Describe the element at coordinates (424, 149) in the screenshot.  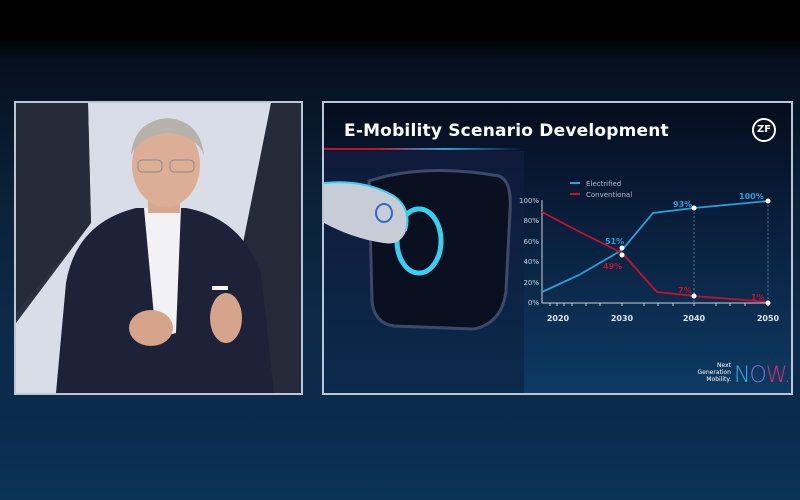
I see `title-underline` at that location.